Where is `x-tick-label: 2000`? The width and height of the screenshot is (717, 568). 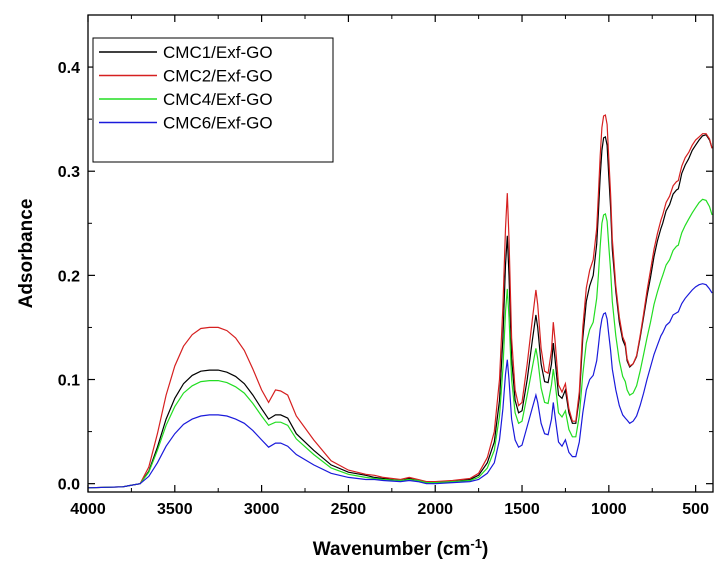
x-tick-label: 2000 is located at coordinates (435, 509).